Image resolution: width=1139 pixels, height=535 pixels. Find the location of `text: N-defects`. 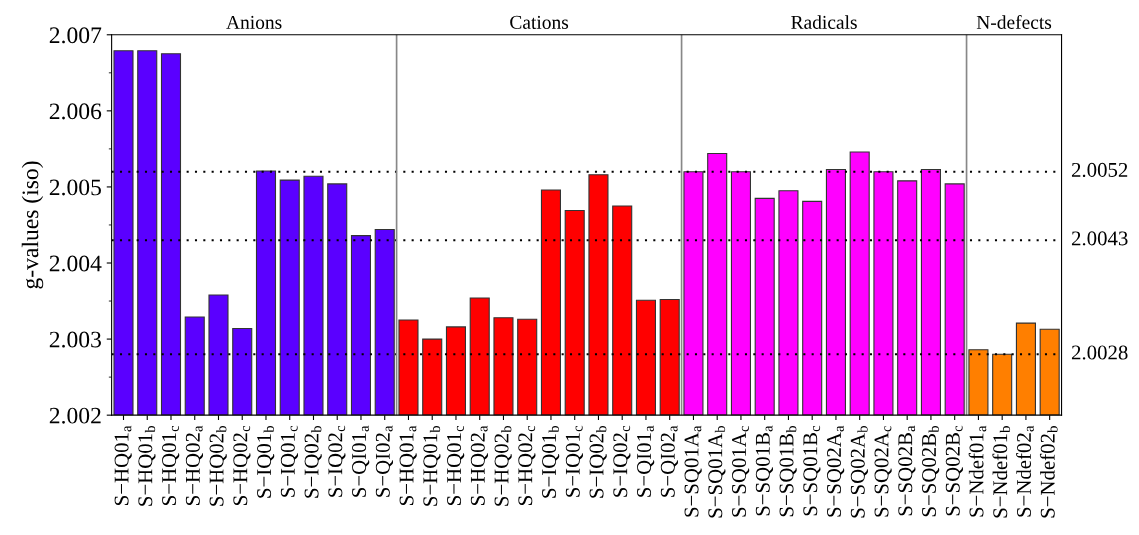

text: N-defects is located at coordinates (1014, 22).